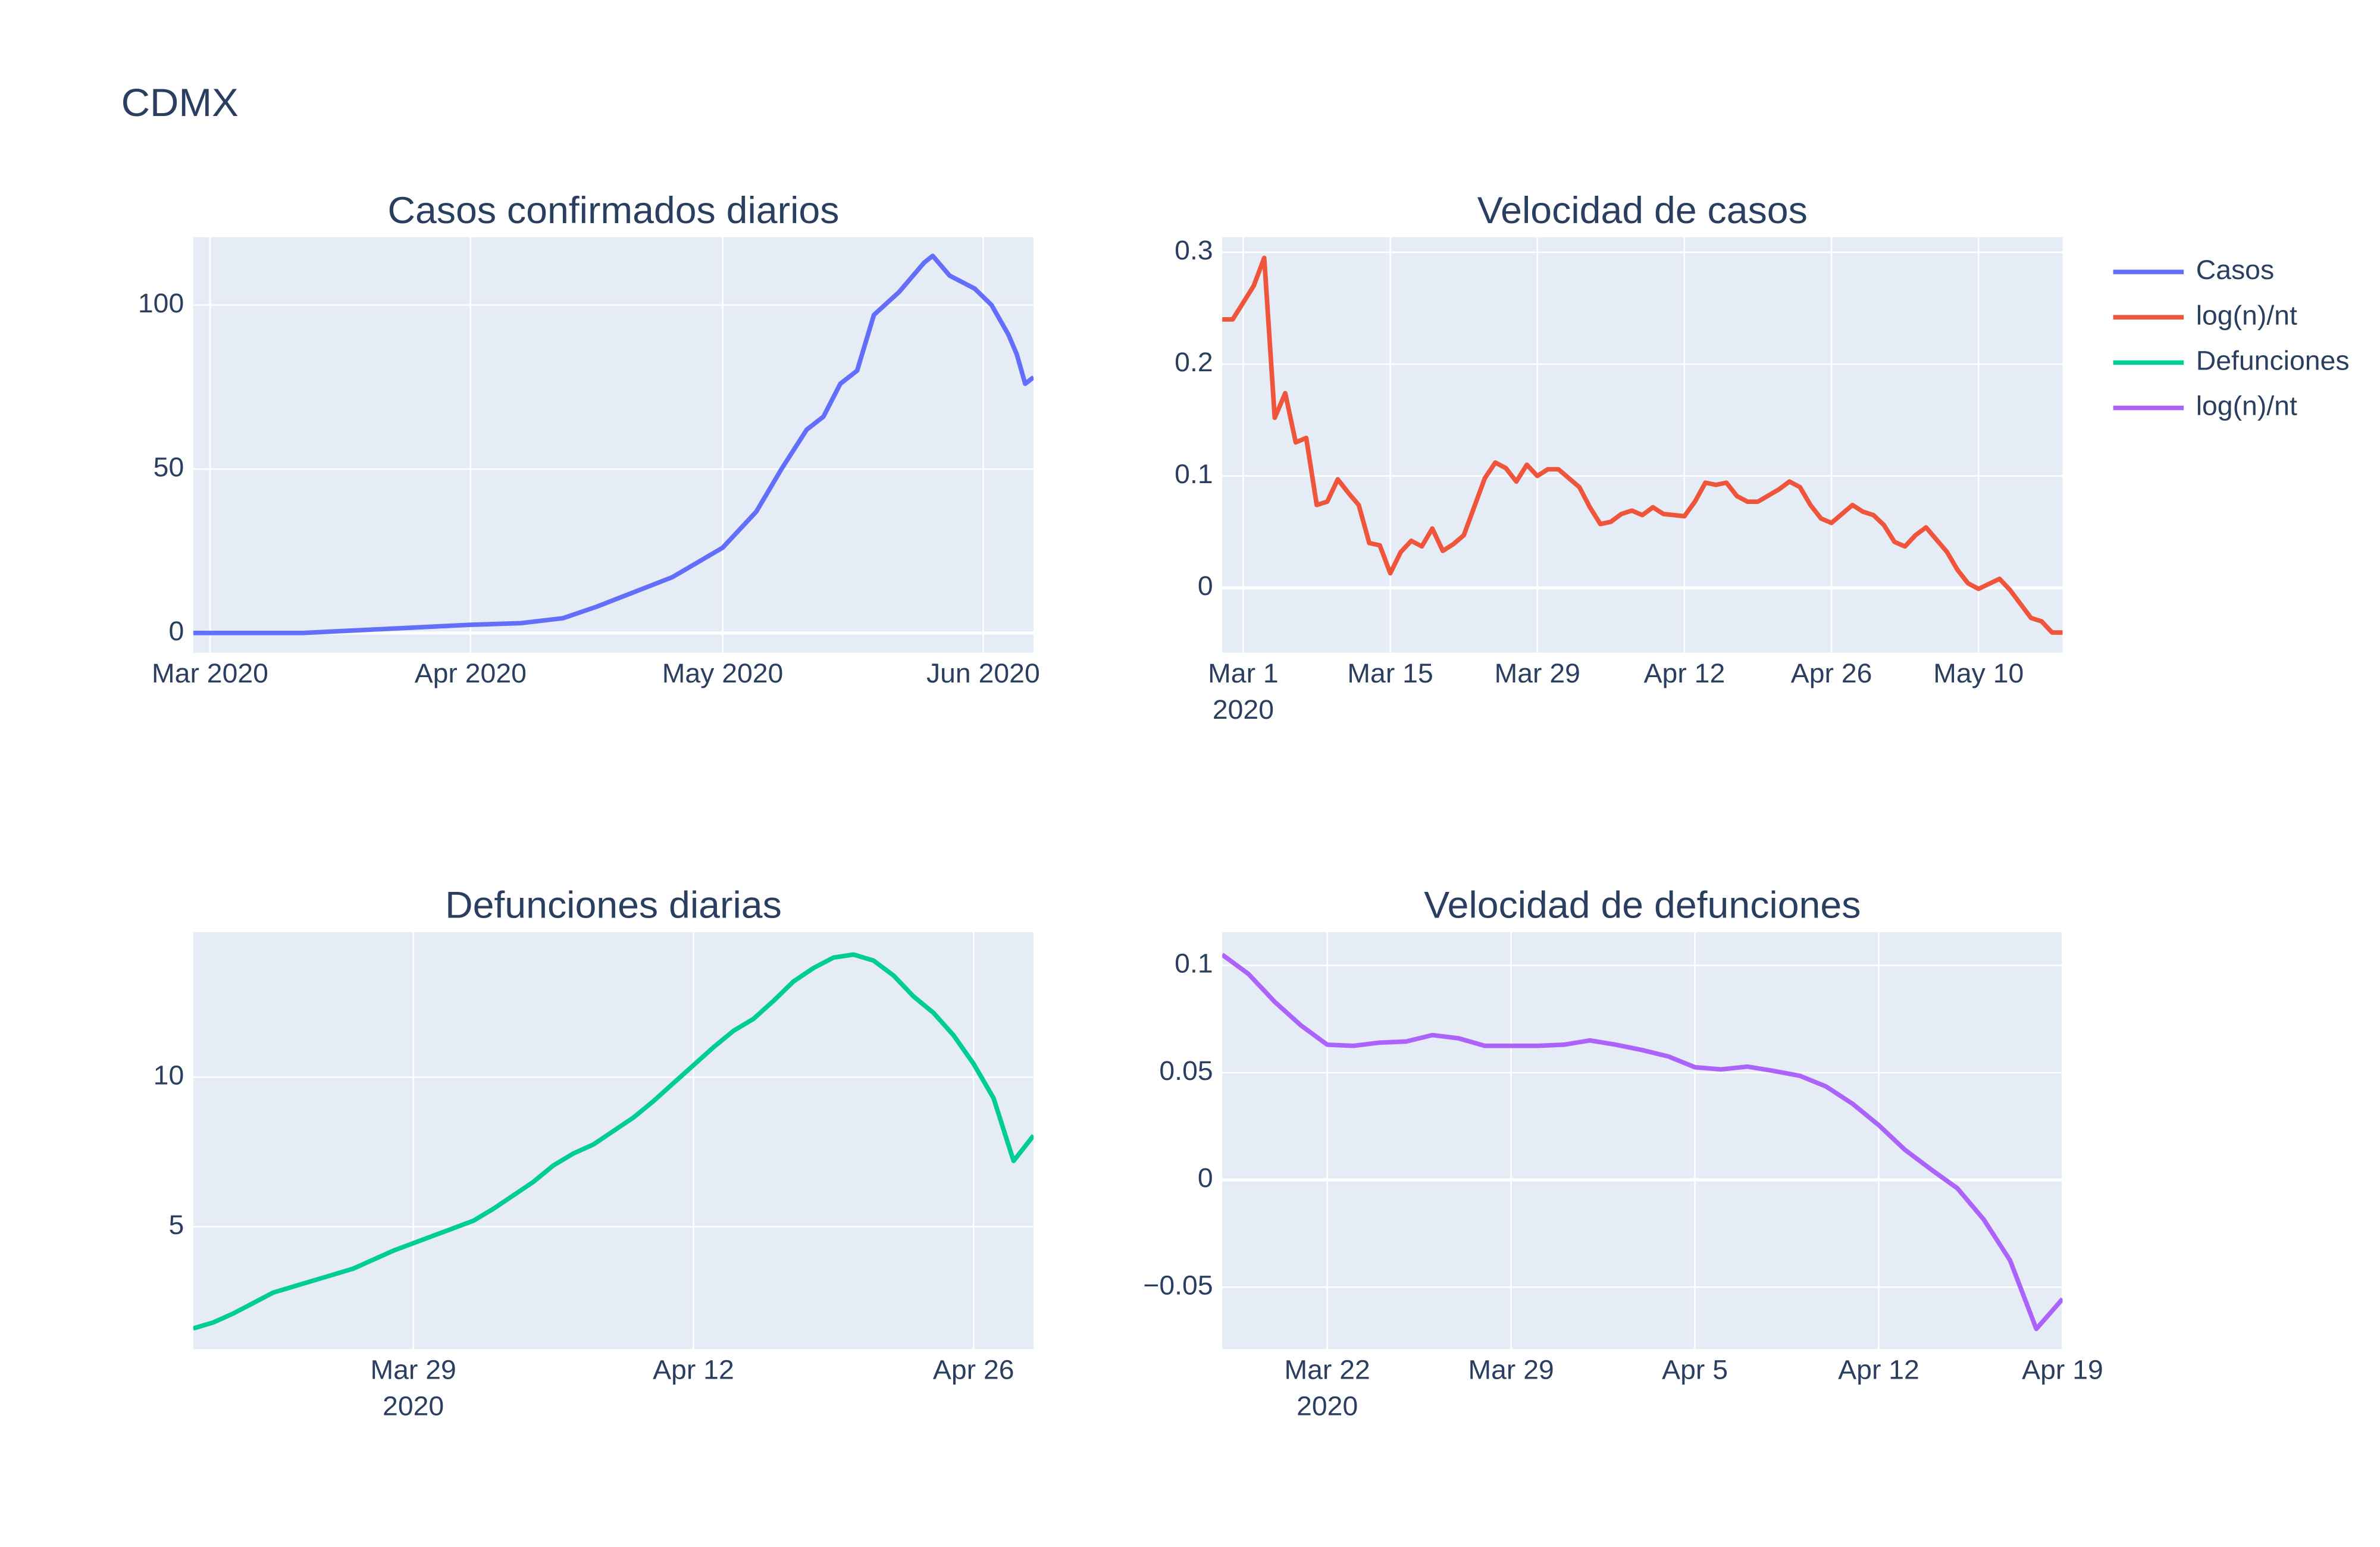 This screenshot has height=1547, width=2380. What do you see at coordinates (613, 210) in the screenshot?
I see `subplot-title: Casos confirmados diarios` at bounding box center [613, 210].